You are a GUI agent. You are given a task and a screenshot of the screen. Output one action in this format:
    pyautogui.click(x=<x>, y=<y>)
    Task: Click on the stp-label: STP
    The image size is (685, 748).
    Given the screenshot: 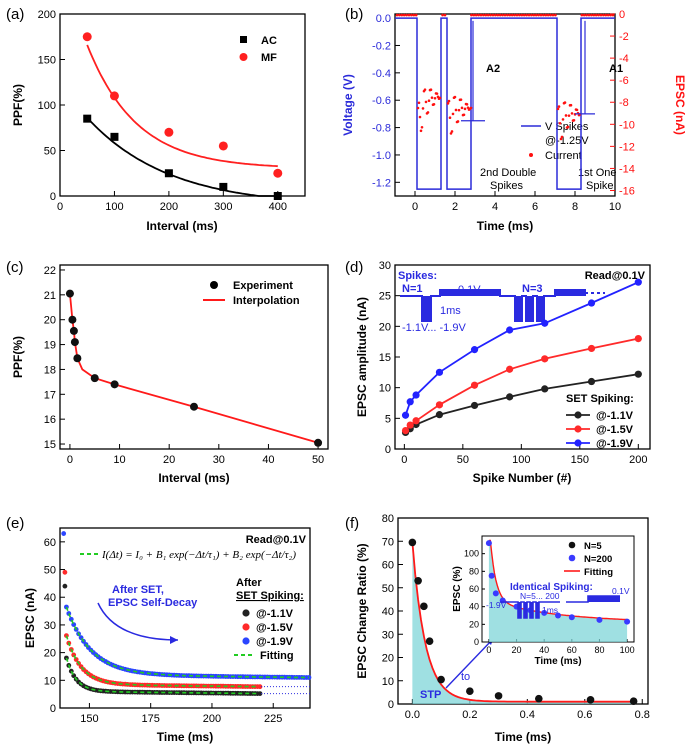 What is the action you would take?
    pyautogui.click(x=430, y=695)
    